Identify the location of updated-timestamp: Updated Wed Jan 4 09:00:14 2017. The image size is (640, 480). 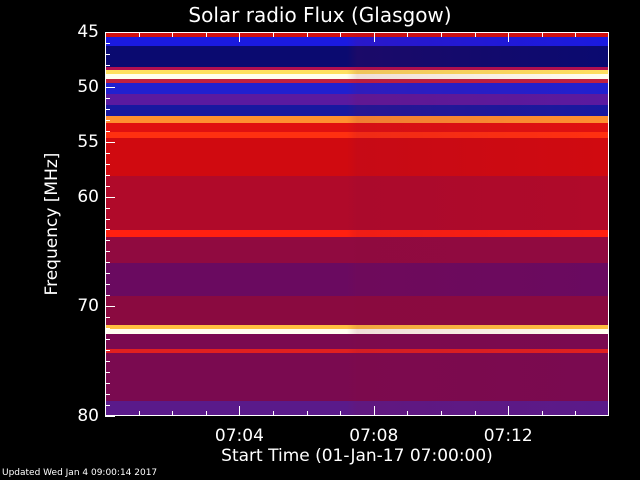
(80, 473).